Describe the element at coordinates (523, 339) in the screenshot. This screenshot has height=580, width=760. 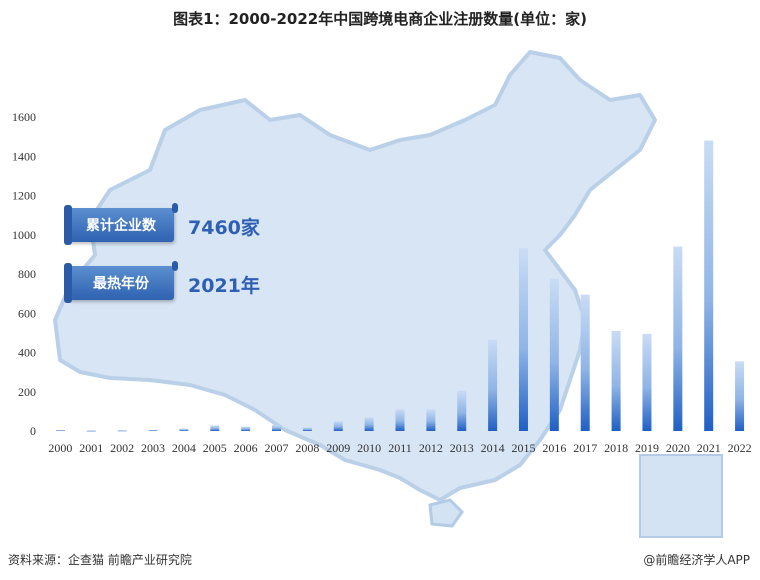
I see `bar-2015` at that location.